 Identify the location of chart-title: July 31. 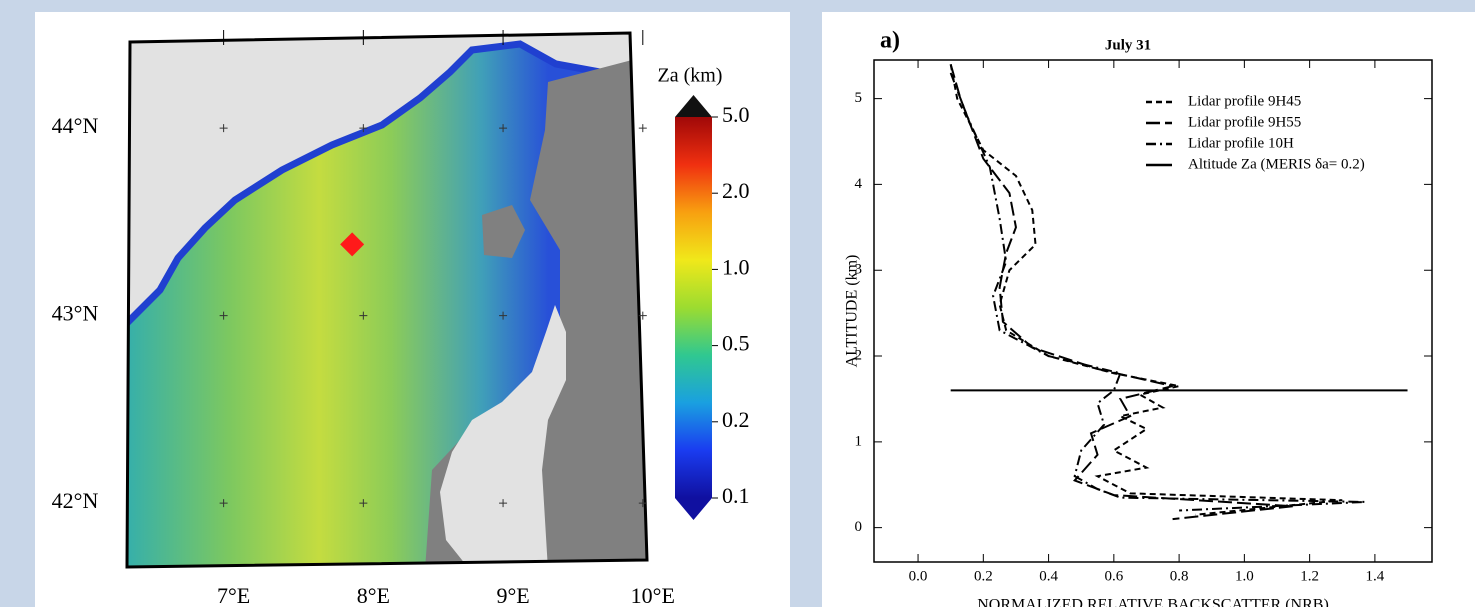
(1128, 45).